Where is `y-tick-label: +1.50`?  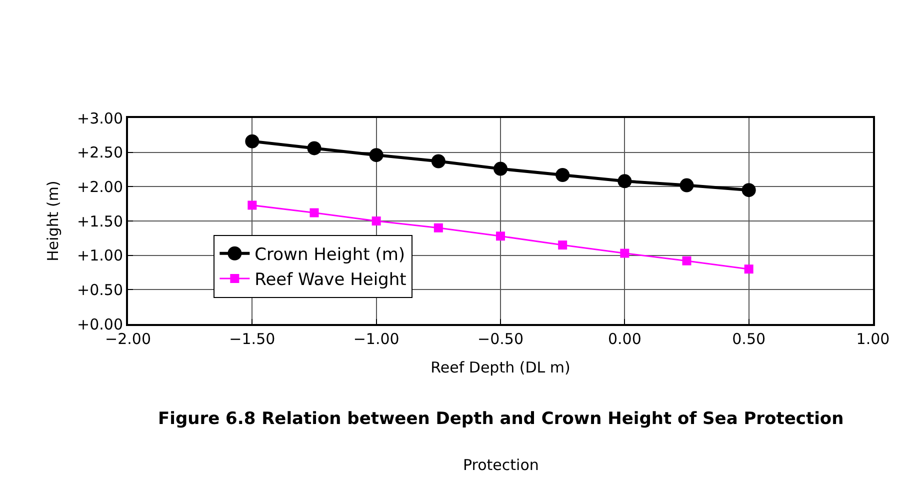 y-tick-label: +1.50 is located at coordinates (100, 221).